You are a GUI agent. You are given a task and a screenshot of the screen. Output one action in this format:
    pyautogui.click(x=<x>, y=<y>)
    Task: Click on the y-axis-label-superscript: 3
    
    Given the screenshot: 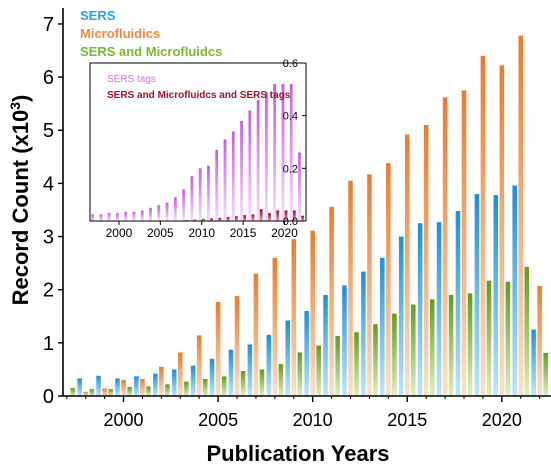 What is the action you would take?
    pyautogui.click(x=15, y=106)
    